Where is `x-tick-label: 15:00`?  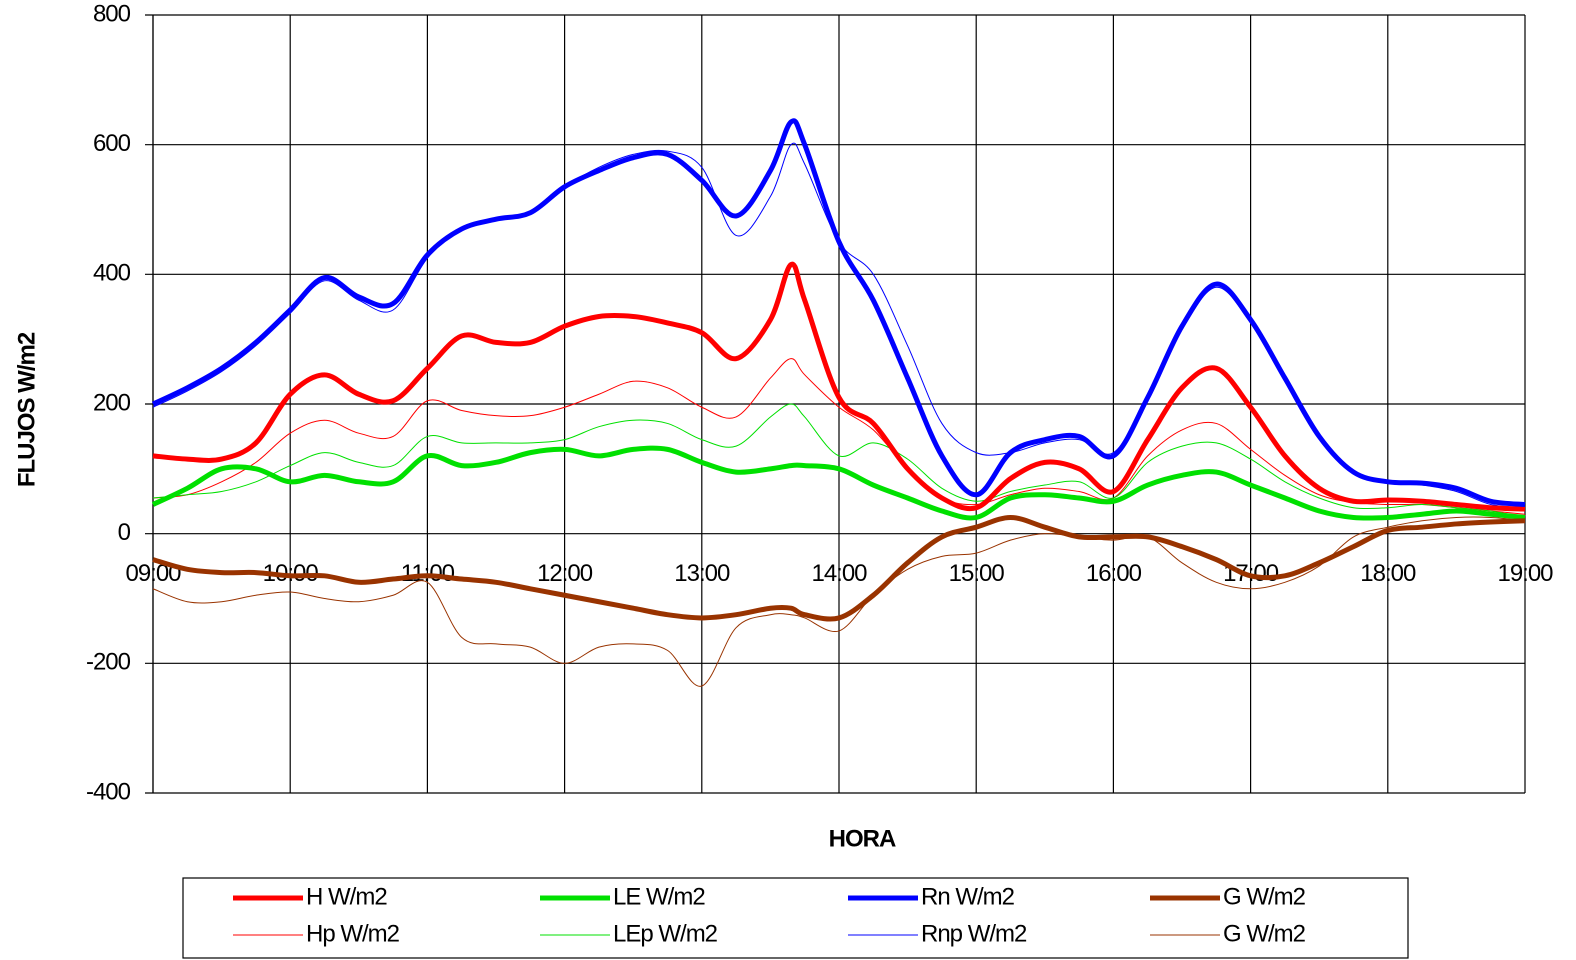 x-tick-label: 15:00 is located at coordinates (977, 573).